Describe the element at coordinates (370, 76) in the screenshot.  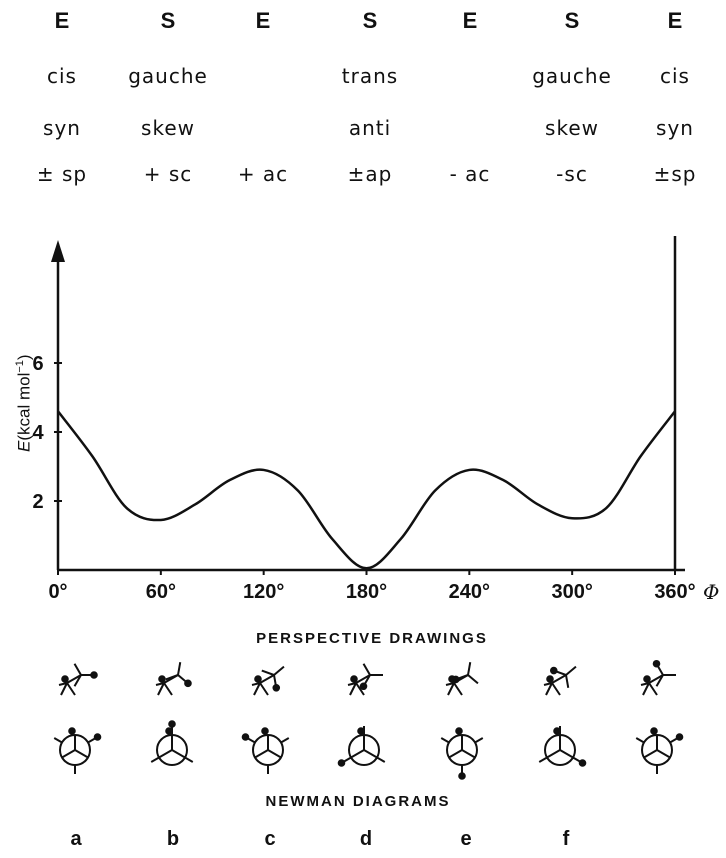
I see `conformation-name: trans` at that location.